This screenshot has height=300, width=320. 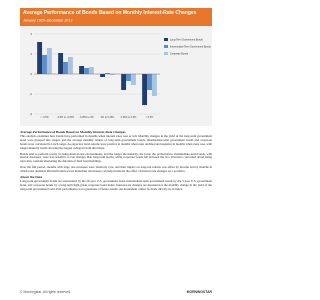 What do you see at coordinates (30, 94) in the screenshot?
I see `y-tick-label: -2` at bounding box center [30, 94].